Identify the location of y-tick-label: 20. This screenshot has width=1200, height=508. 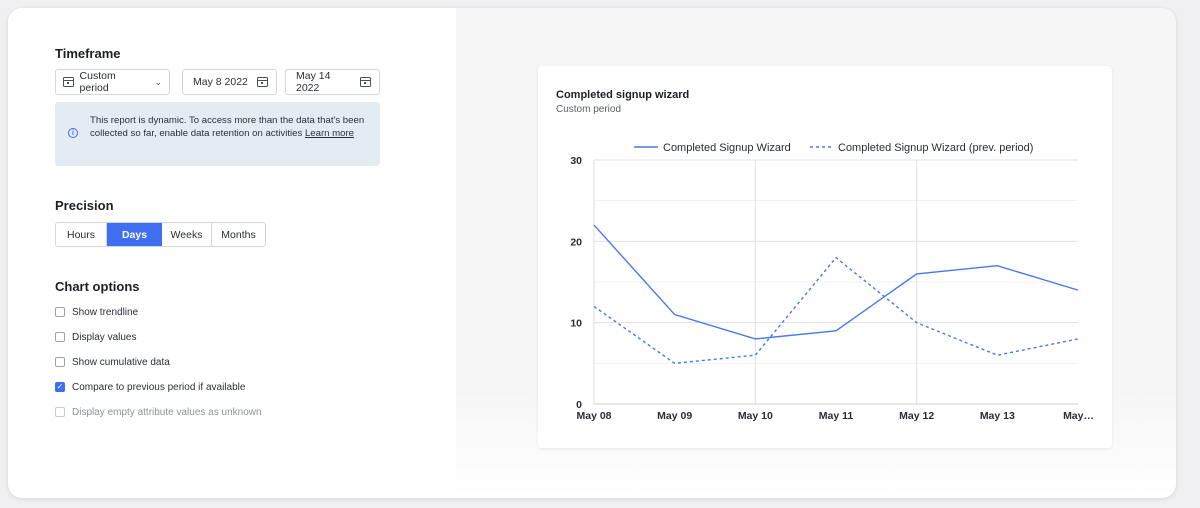
(576, 242).